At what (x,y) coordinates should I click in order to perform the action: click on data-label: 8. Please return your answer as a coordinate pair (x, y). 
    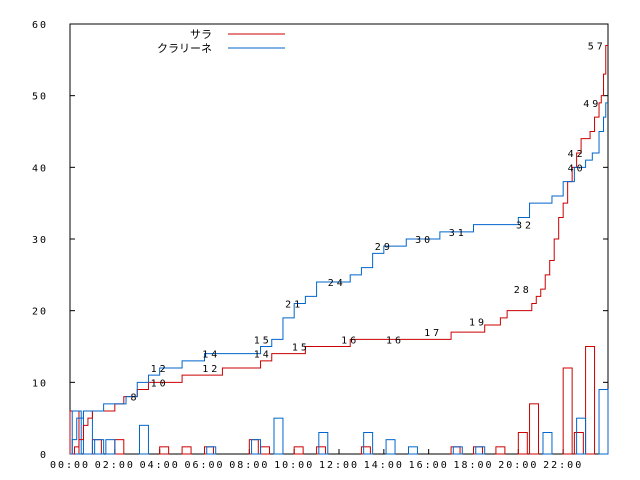
    Looking at the image, I should click on (134, 398).